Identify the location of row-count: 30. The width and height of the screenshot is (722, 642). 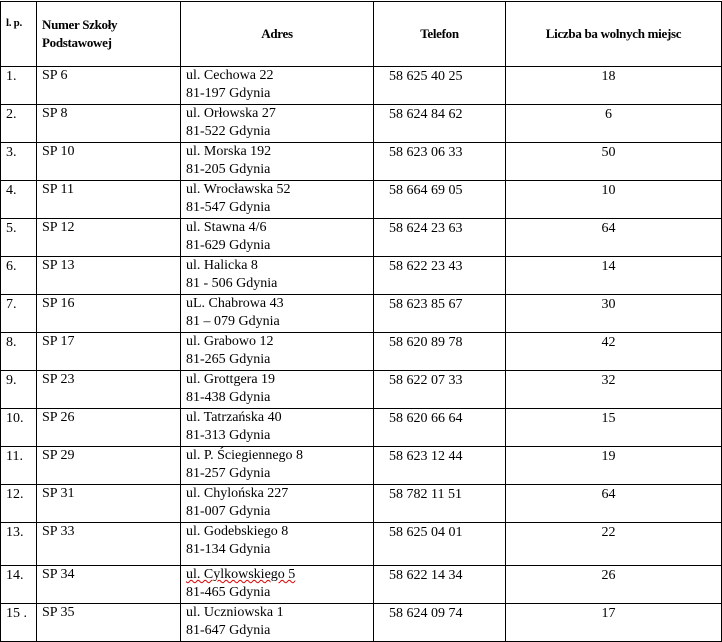
(613, 313).